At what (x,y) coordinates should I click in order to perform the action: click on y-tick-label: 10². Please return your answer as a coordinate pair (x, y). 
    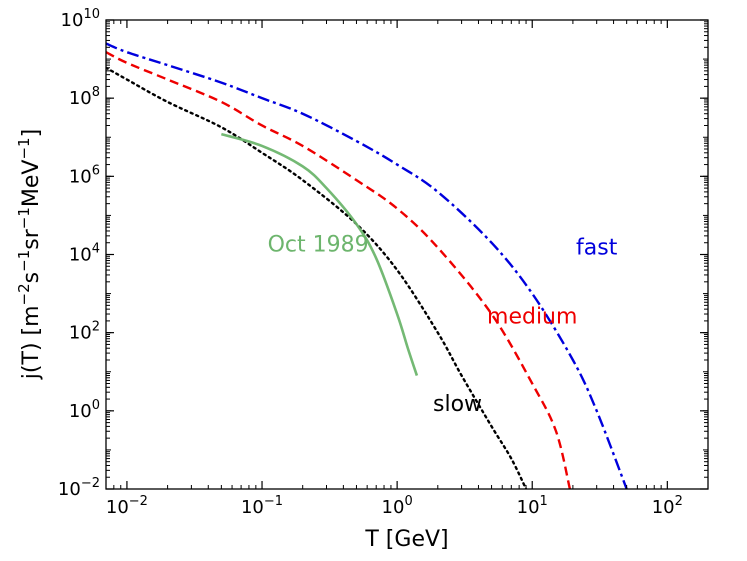
    Looking at the image, I should click on (84, 332).